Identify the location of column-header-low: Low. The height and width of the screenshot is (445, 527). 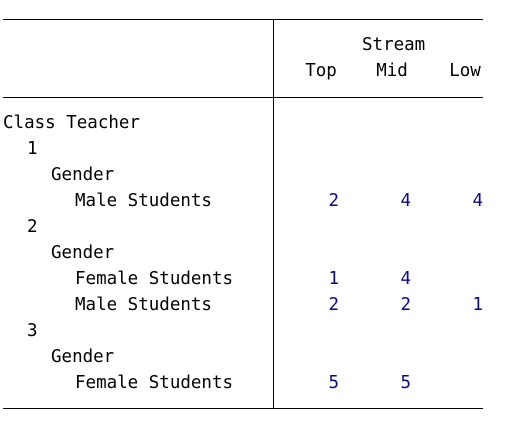
(465, 71).